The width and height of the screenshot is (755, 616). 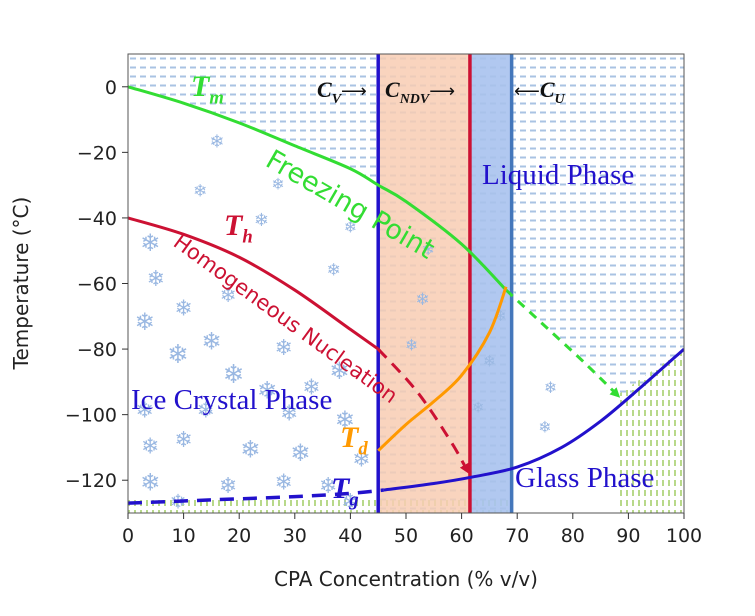 I want to click on x-tick-label: 20, so click(x=239, y=536).